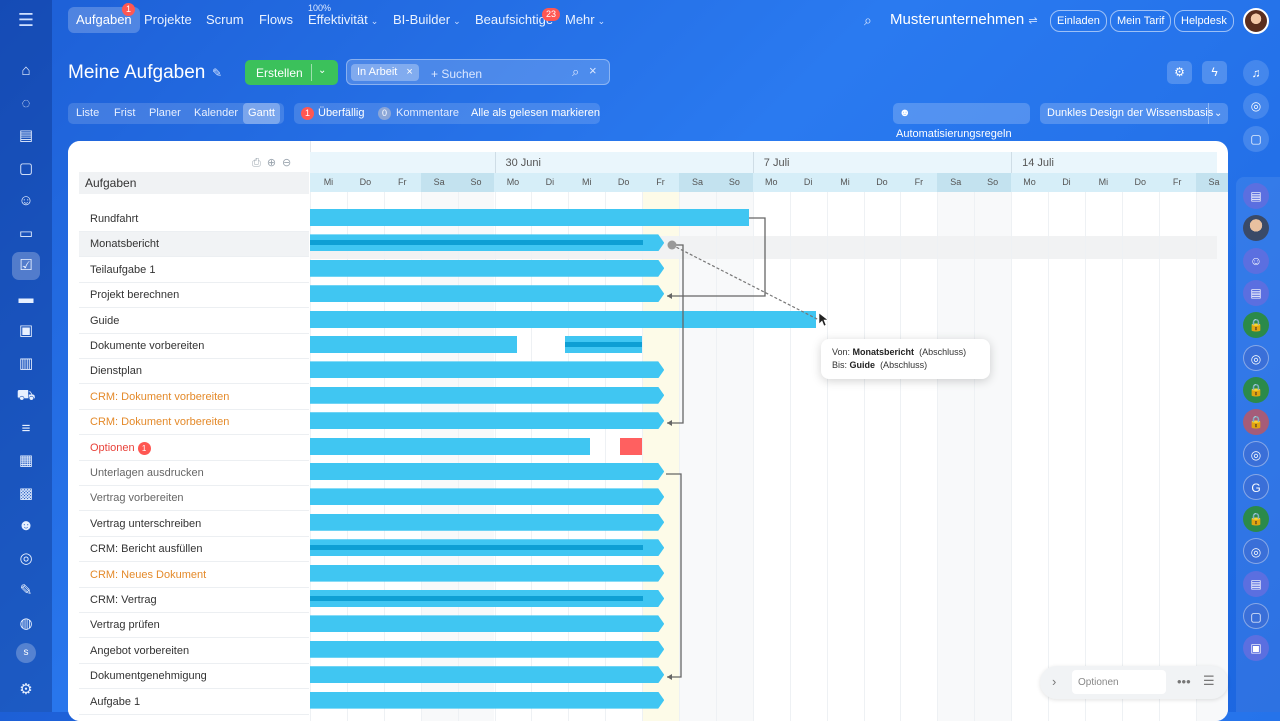 The height and width of the screenshot is (721, 1280). What do you see at coordinates (148, 676) in the screenshot?
I see `task-title: Dokumentgenehmigung` at bounding box center [148, 676].